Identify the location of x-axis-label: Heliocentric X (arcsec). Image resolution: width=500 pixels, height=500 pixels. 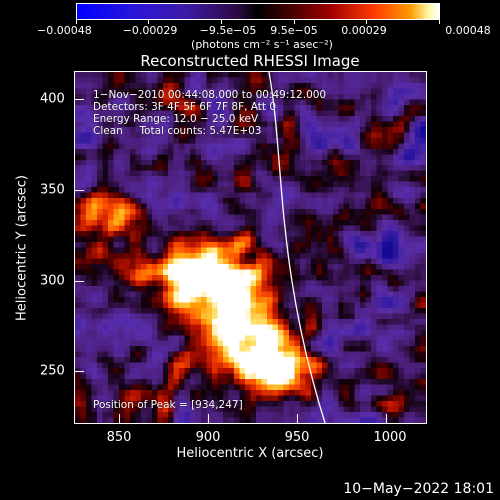
(250, 453).